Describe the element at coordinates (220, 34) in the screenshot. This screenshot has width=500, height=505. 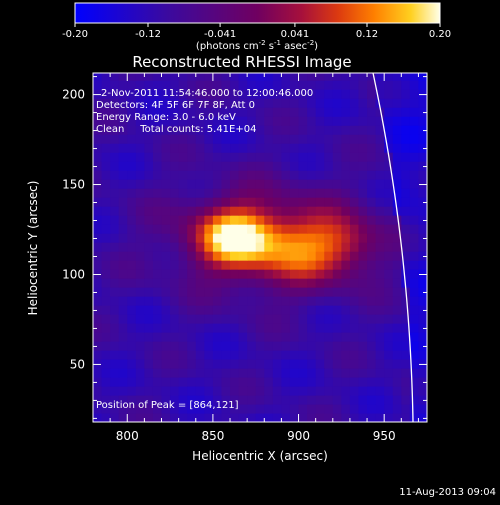
I see `colorbar-tick-label: -0.041` at that location.